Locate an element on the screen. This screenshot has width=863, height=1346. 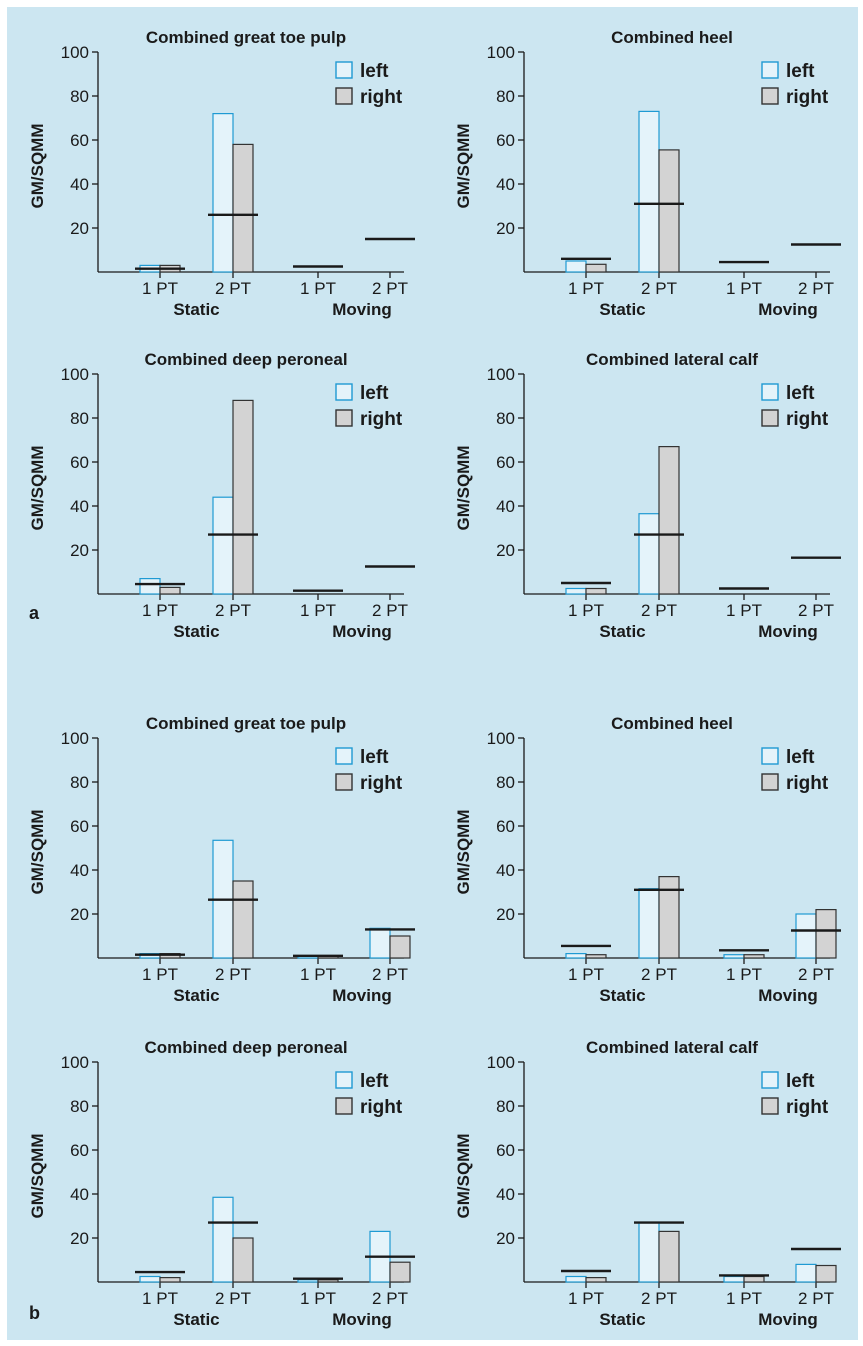
panel-label-a: a is located at coordinates (34, 613).